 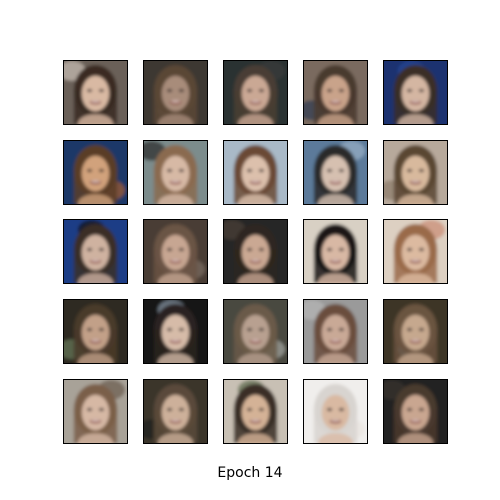 I want to click on epoch-caption: Epoch 14, so click(x=250, y=473).